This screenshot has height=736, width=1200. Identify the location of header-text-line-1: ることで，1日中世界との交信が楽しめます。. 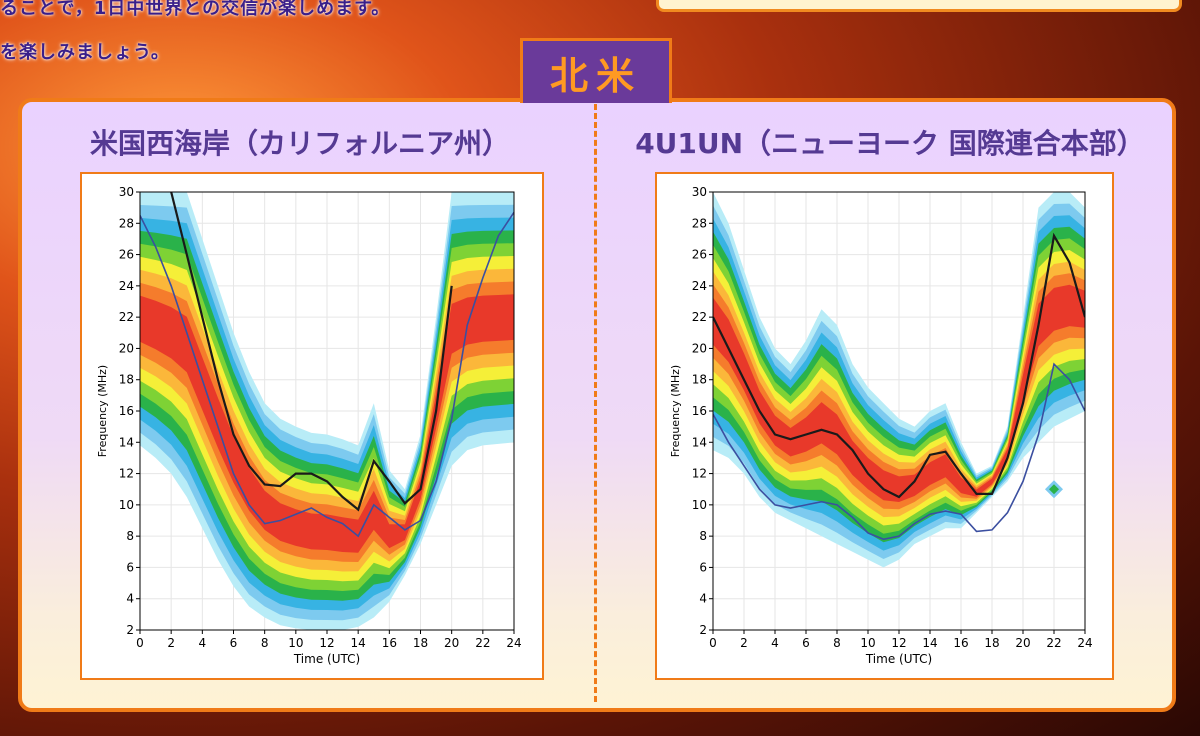
(195, 9).